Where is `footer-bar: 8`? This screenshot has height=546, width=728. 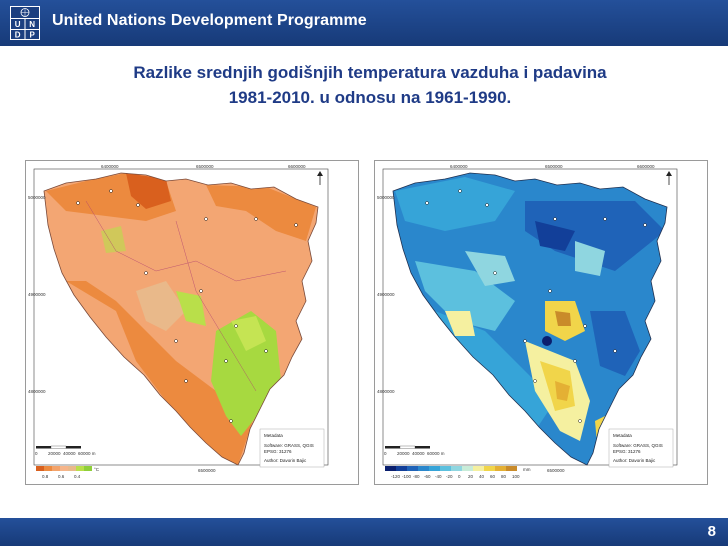 footer-bar: 8 is located at coordinates (364, 532).